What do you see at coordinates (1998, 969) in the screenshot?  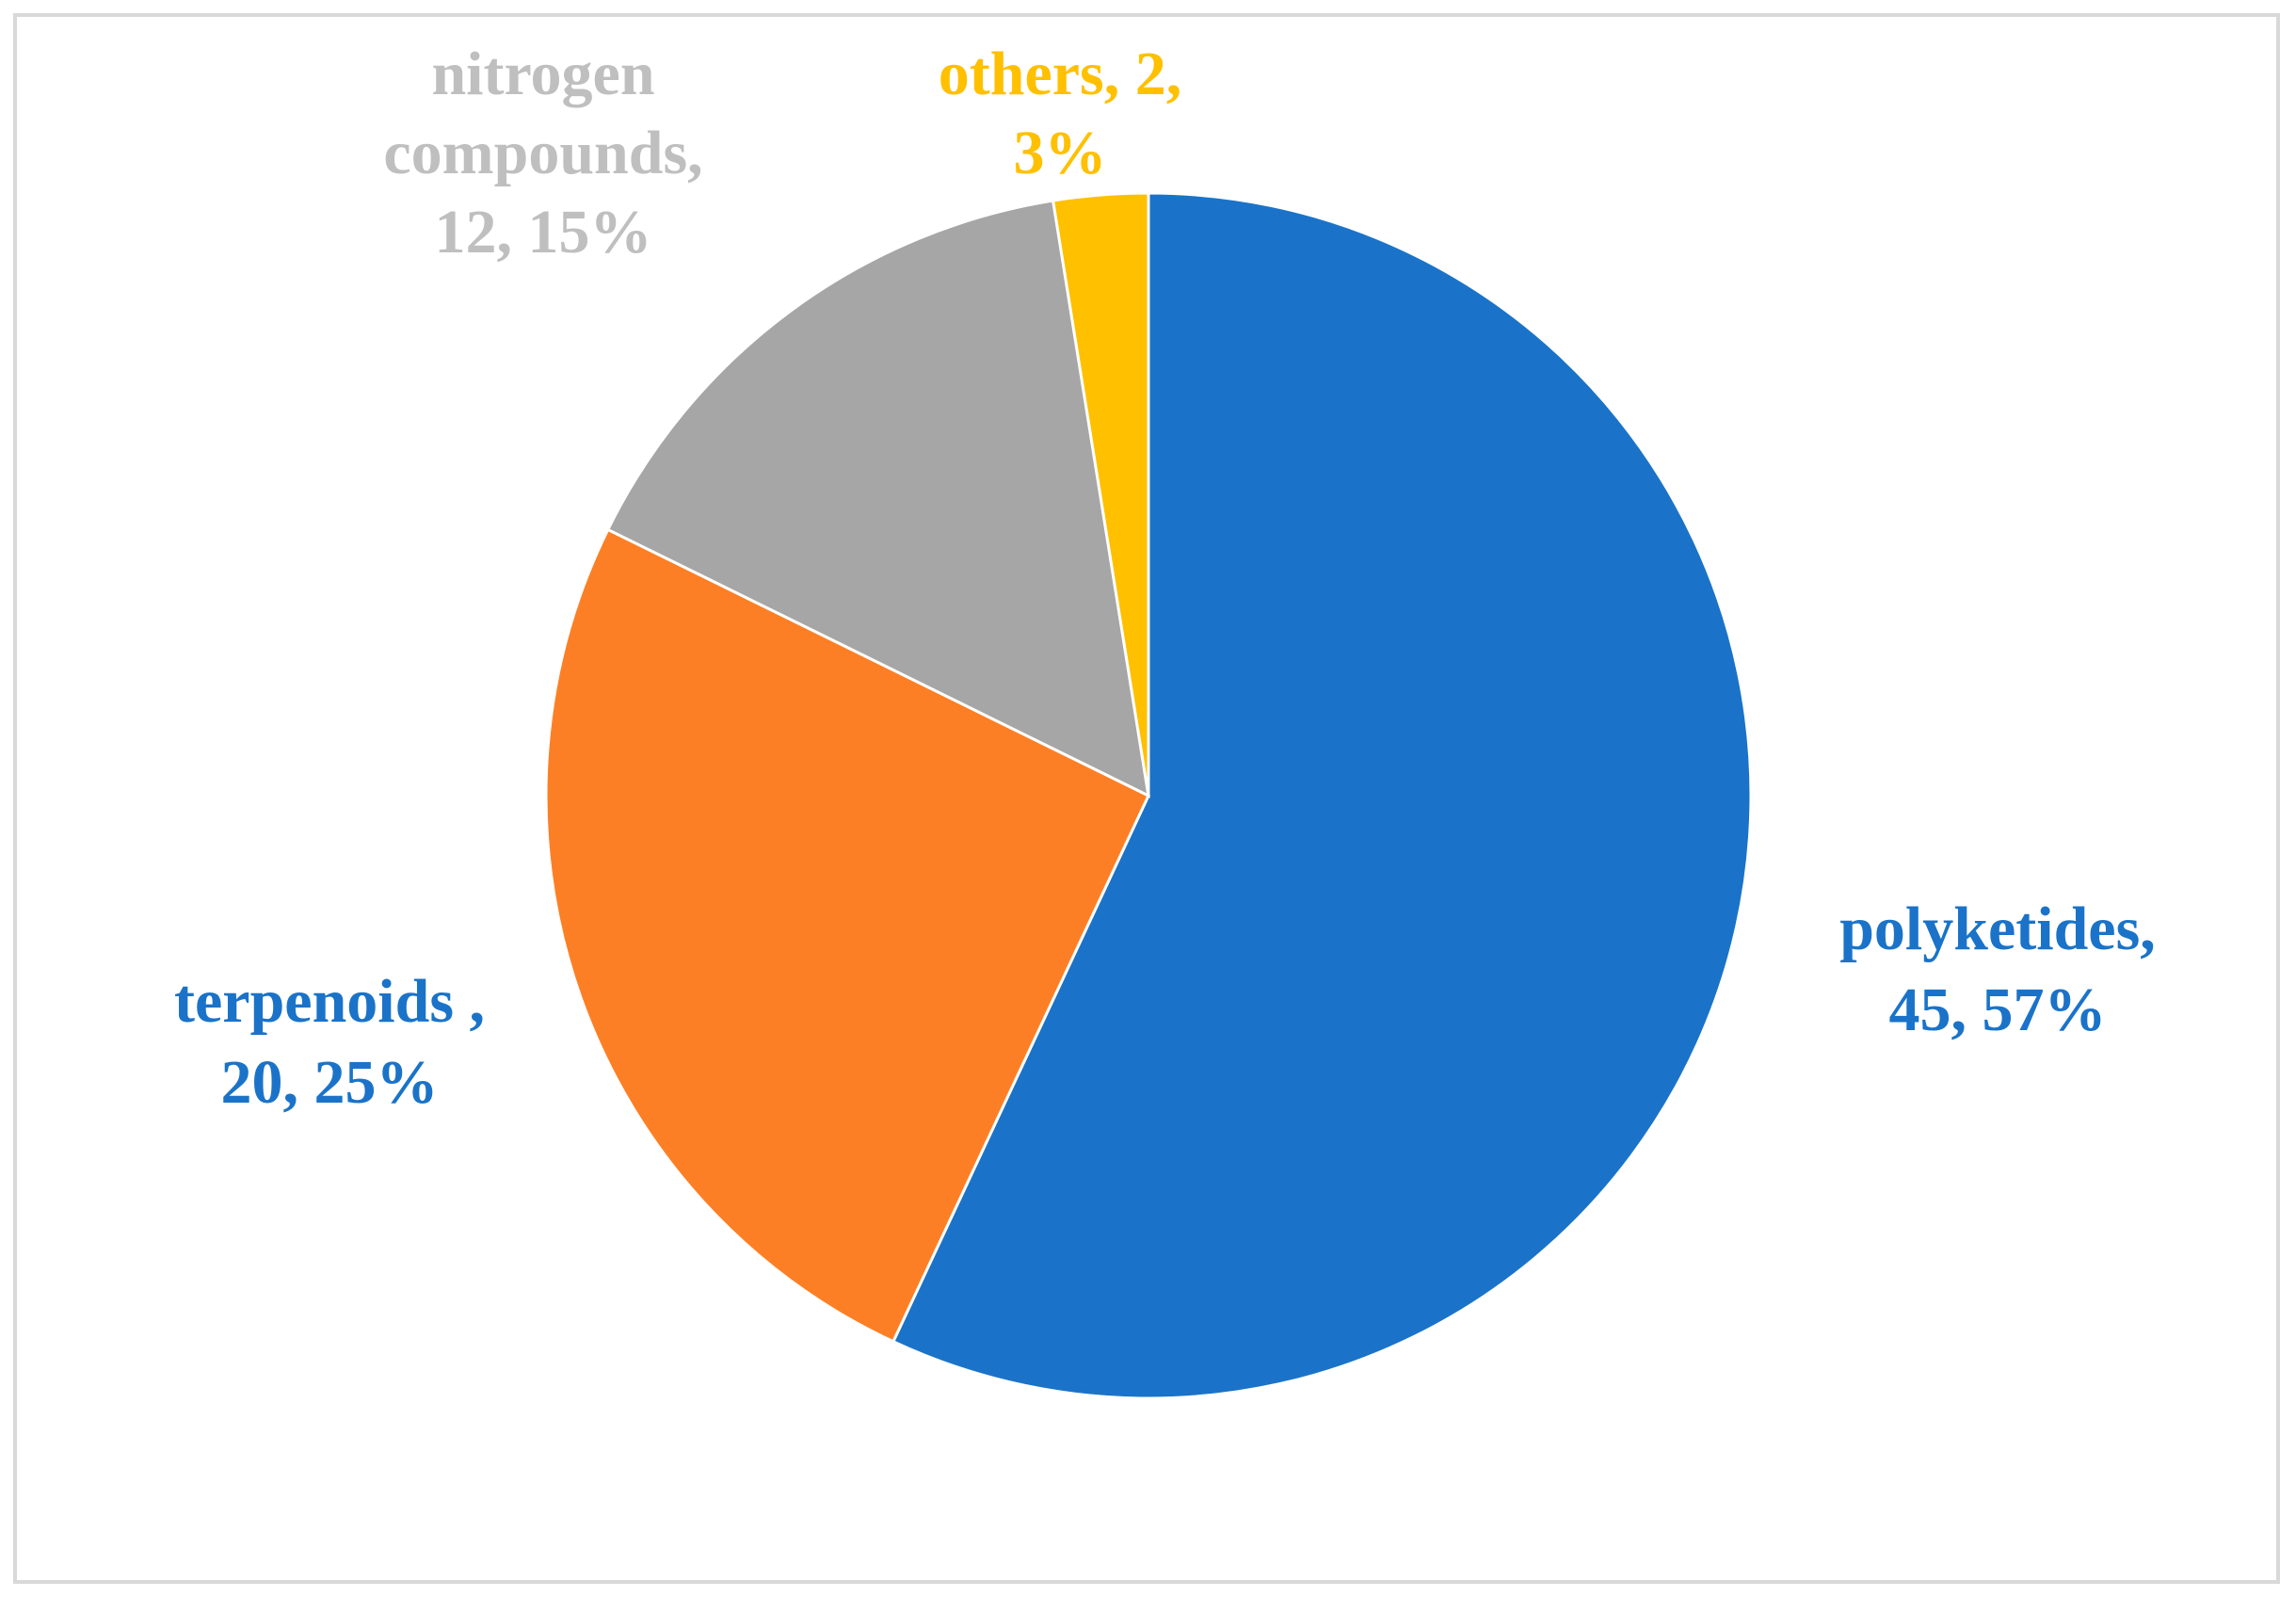 I see `data-label-polyketides: polyketides, 45, 57%` at bounding box center [1998, 969].